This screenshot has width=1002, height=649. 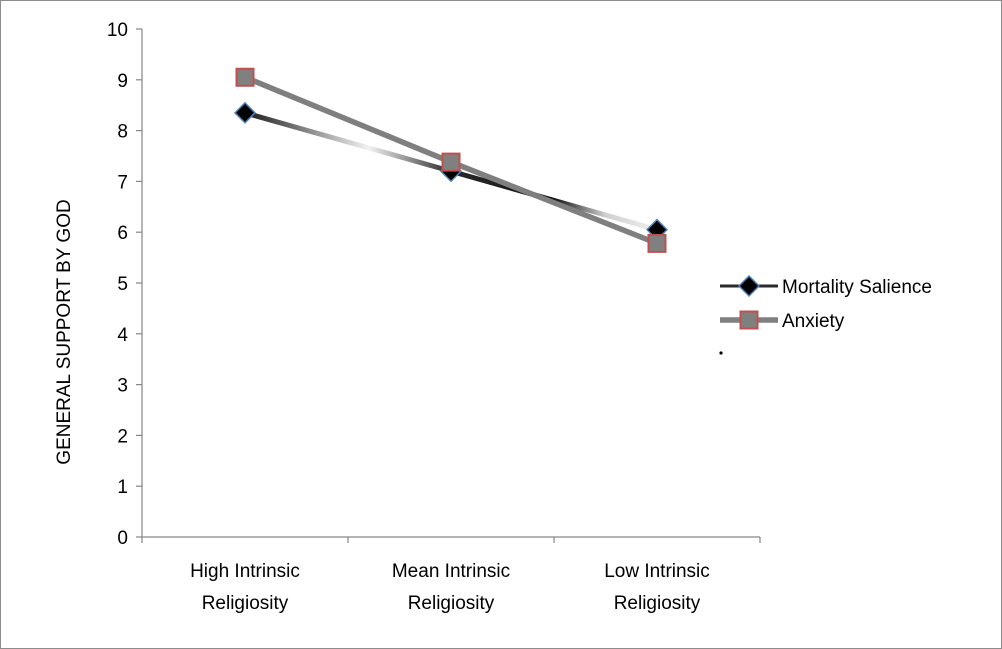 I want to click on mortality-salience-line-segment, so click(x=348, y=142).